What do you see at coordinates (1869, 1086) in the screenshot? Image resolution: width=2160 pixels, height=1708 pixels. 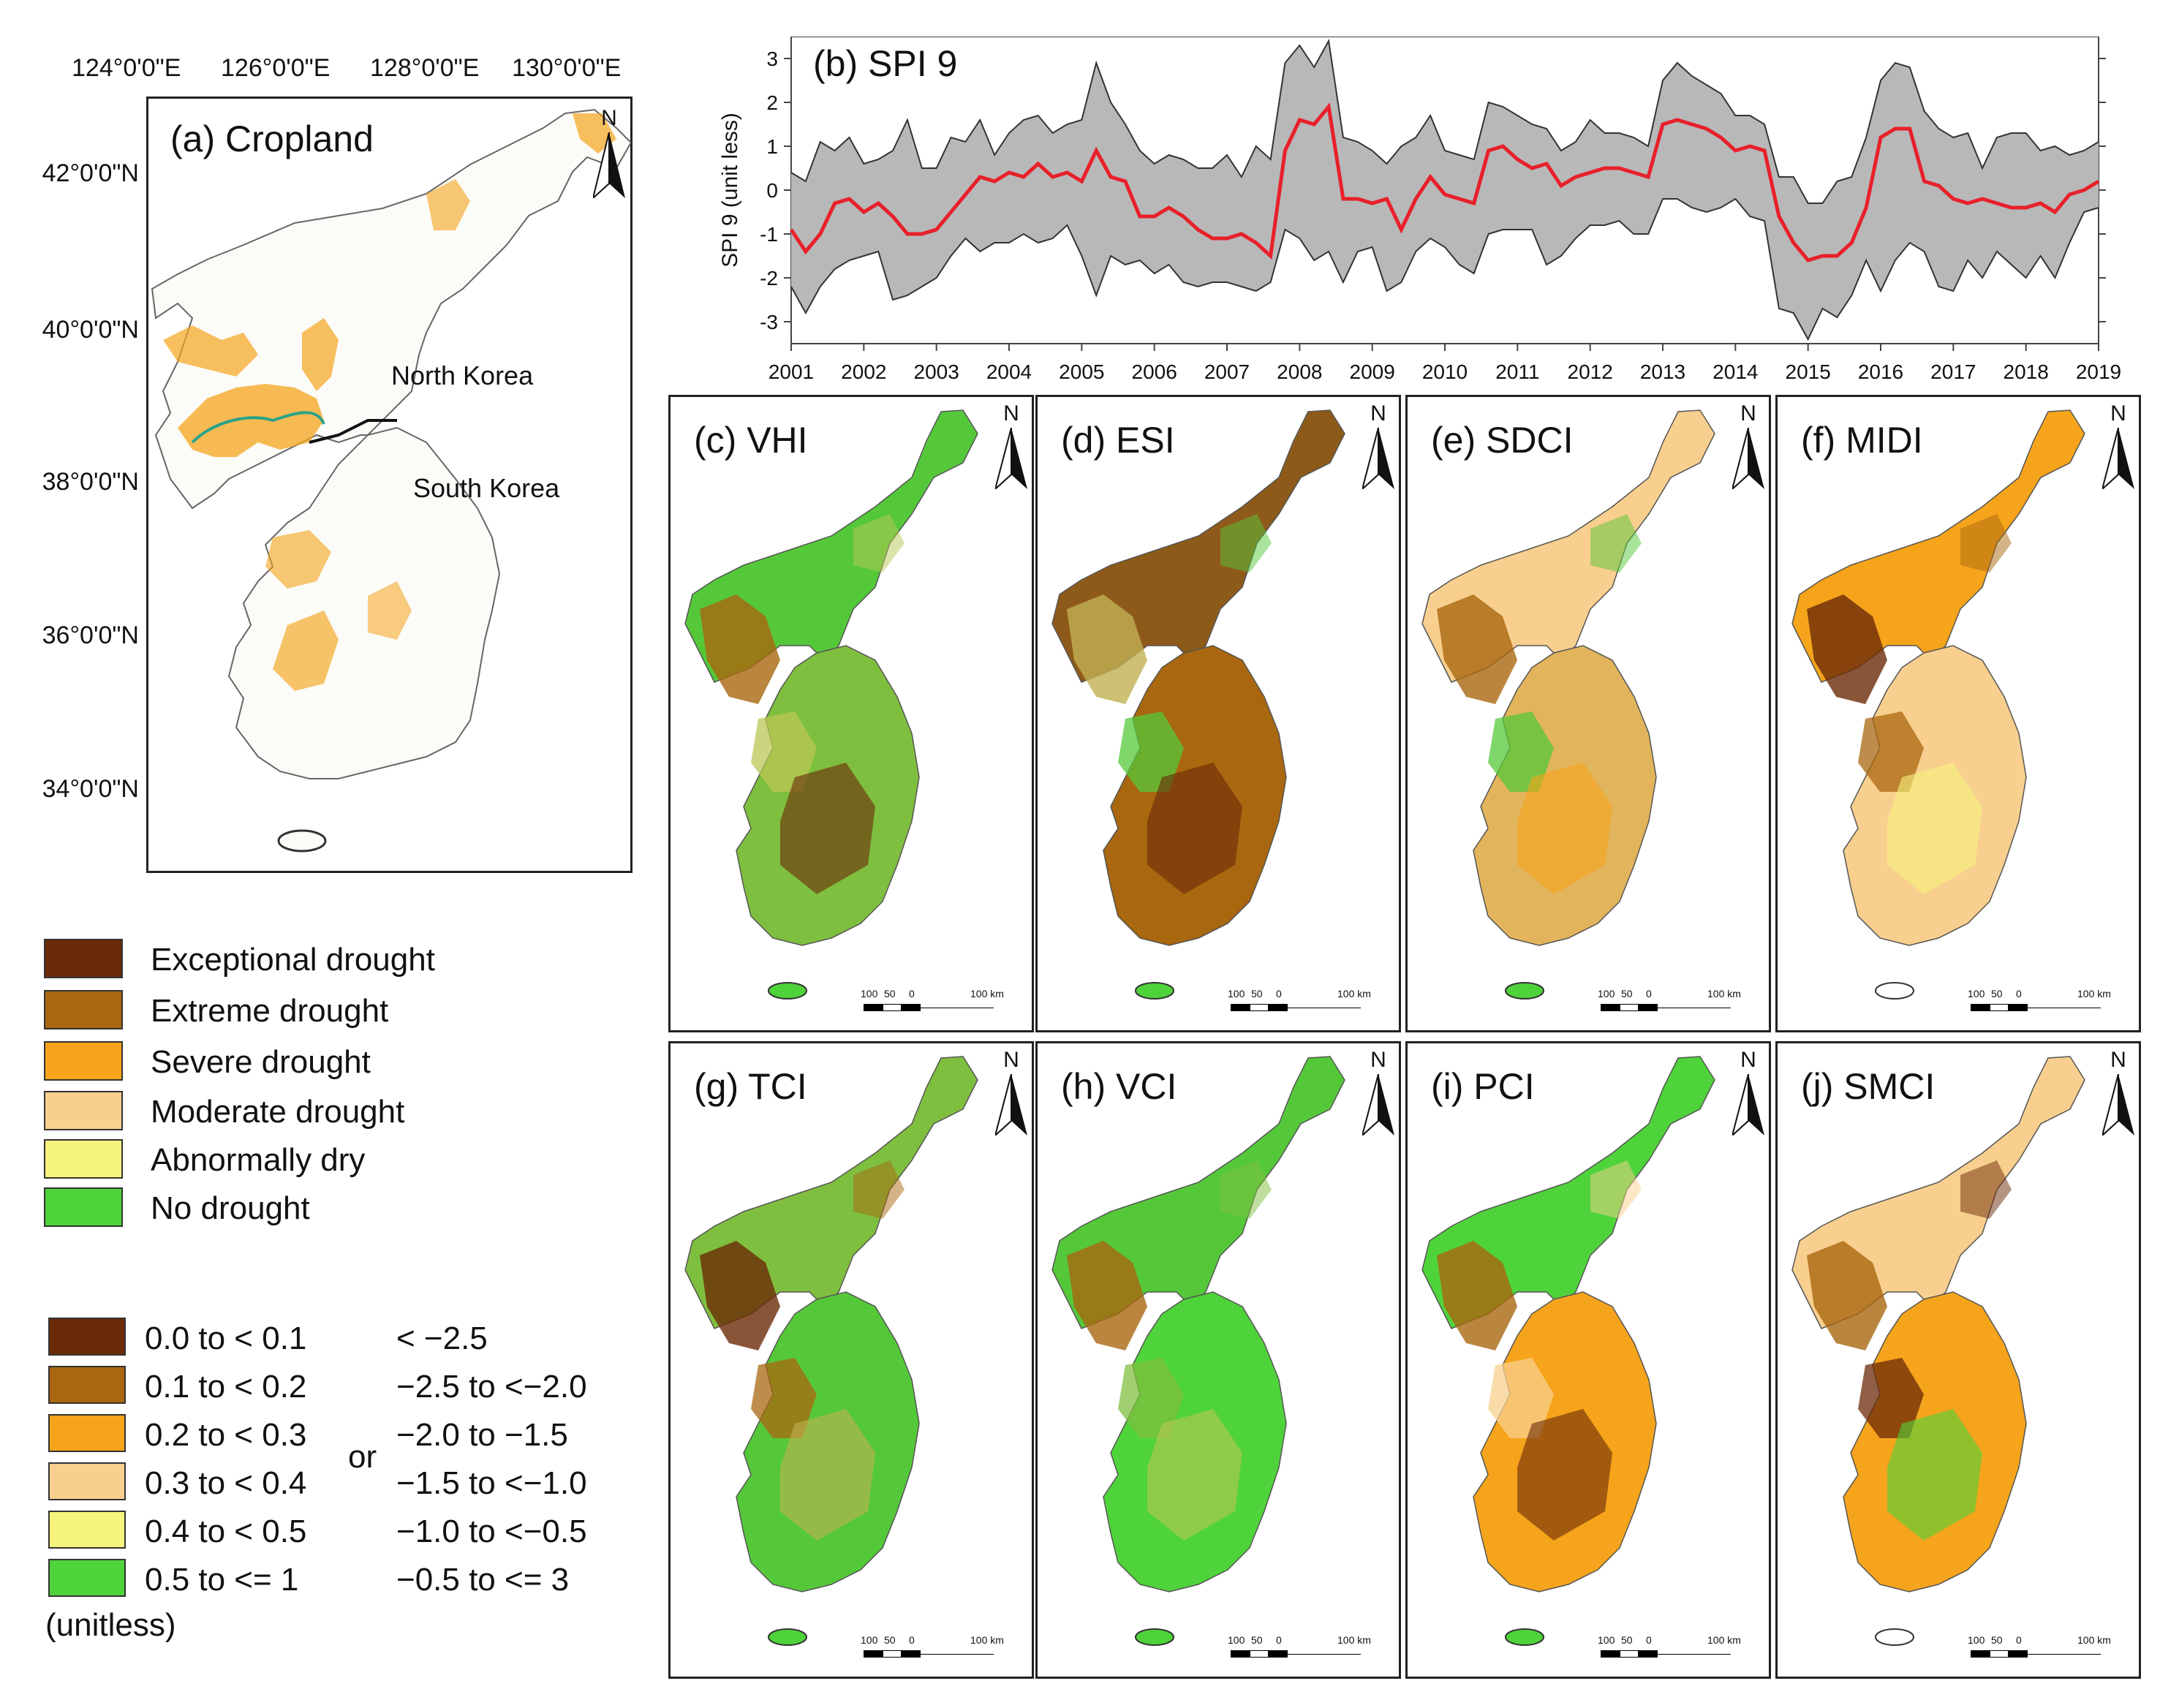 I see `map-panel-title: (j) SMCI` at bounding box center [1869, 1086].